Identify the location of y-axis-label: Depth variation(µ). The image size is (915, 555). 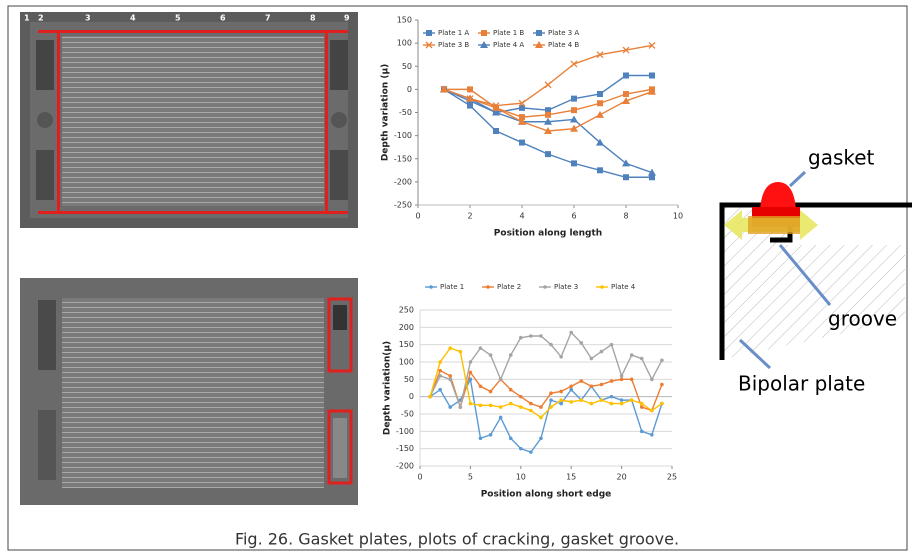
(388, 388).